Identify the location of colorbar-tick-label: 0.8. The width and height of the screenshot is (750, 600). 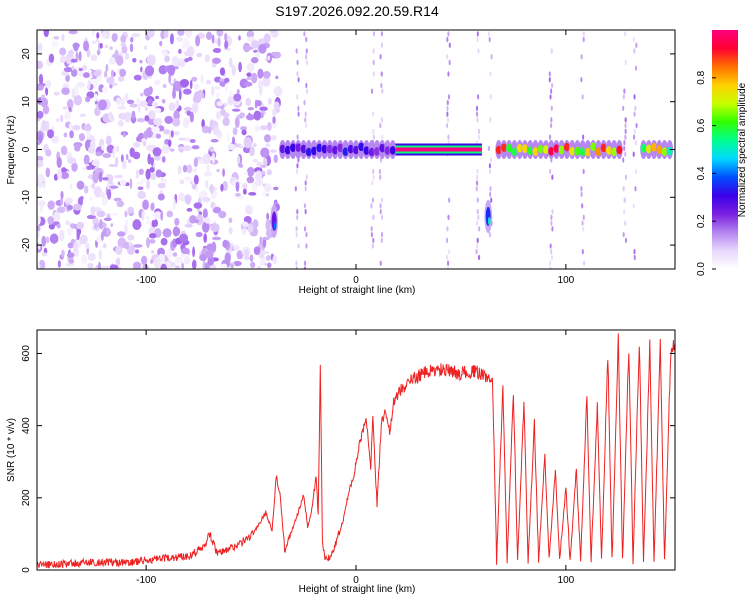
(701, 77).